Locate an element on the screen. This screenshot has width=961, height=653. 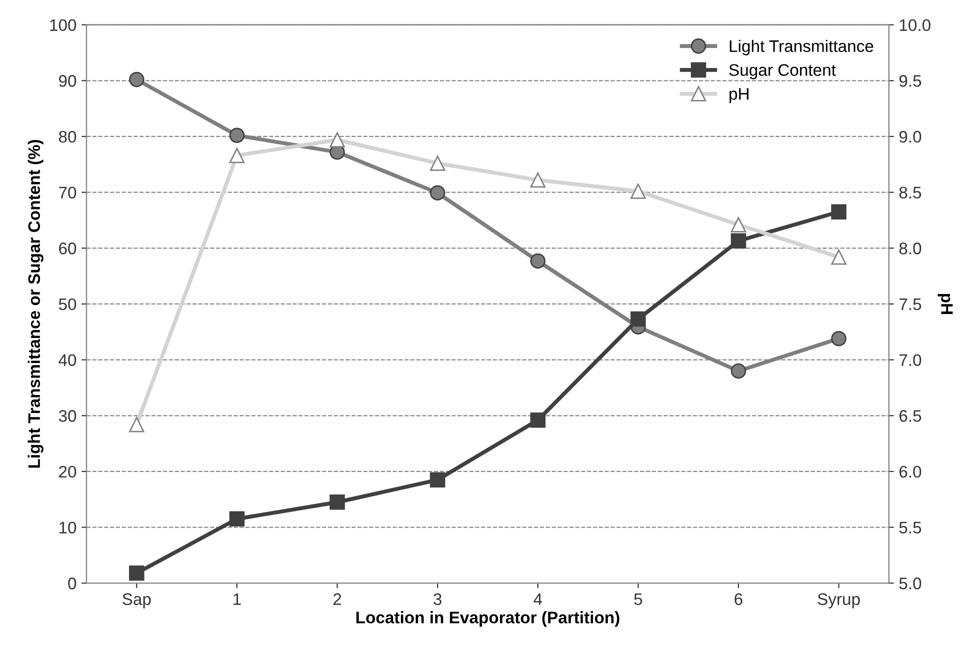
y-tick-label: 30 is located at coordinates (67, 416).